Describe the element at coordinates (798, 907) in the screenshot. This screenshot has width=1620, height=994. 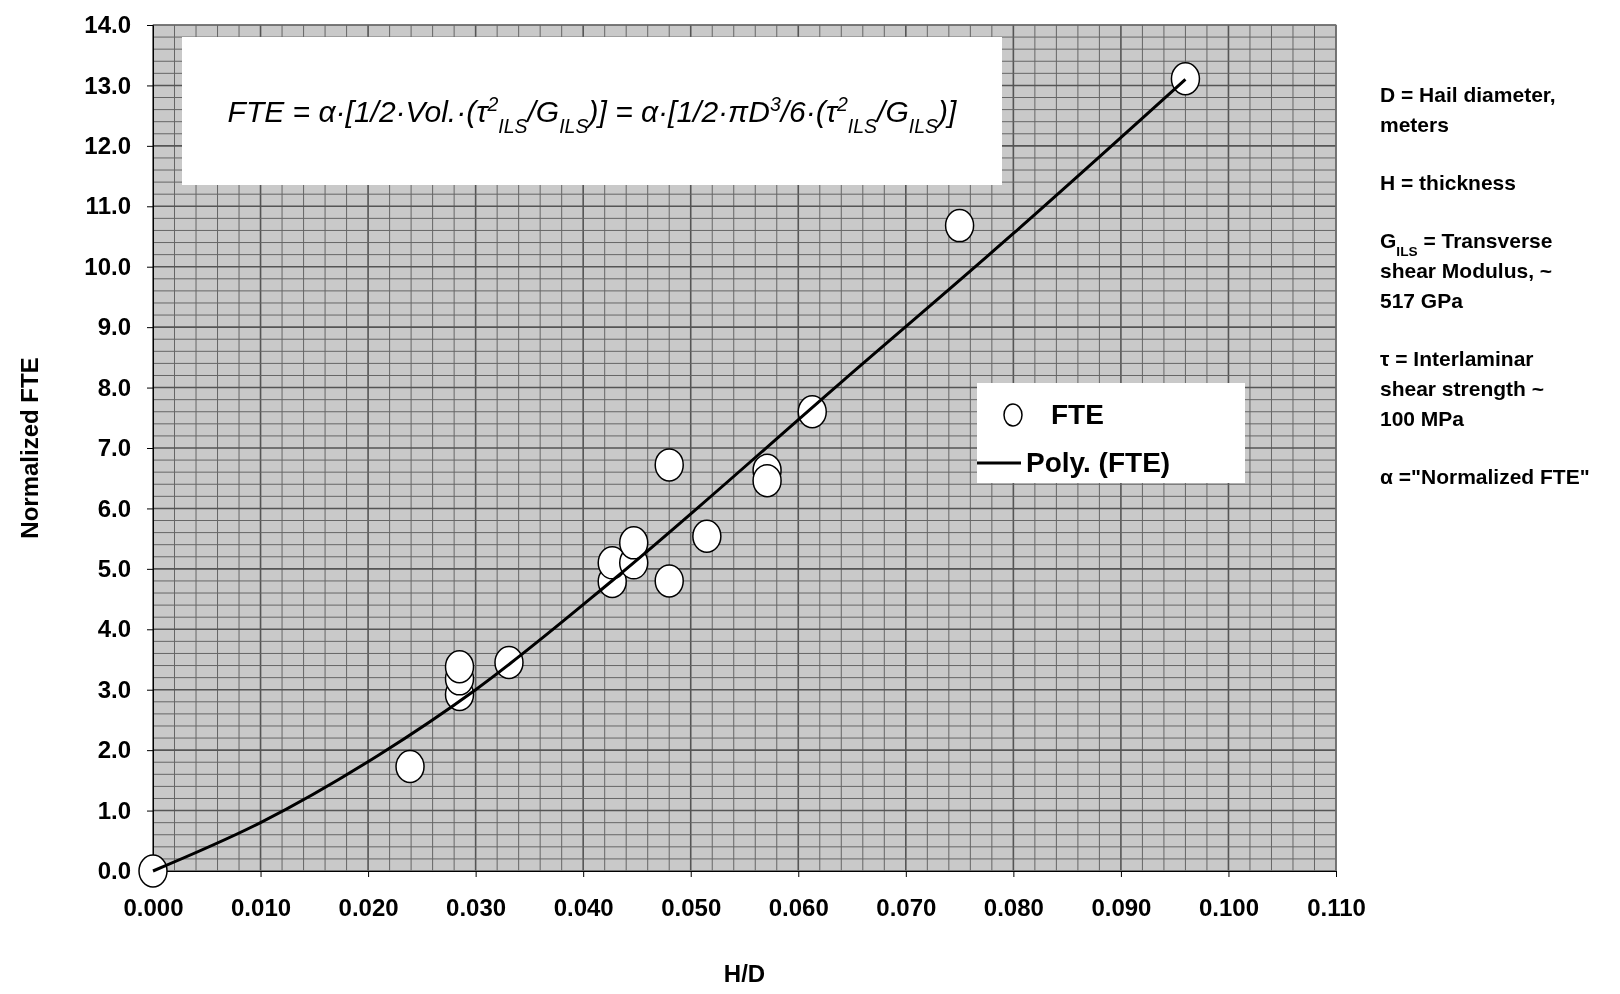
I see `x-tick-label: 0.060` at that location.